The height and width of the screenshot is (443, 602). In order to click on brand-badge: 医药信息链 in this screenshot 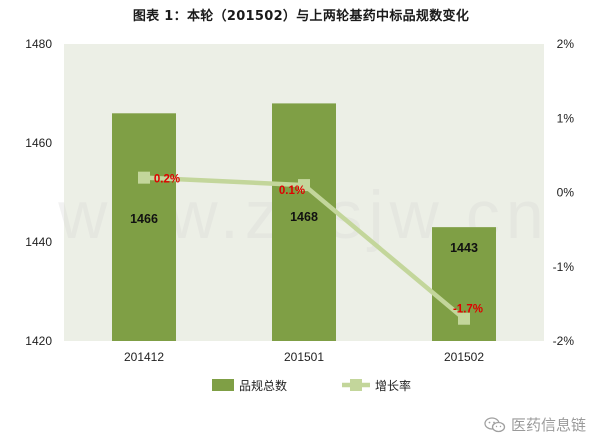, I will do `click(535, 424)`.